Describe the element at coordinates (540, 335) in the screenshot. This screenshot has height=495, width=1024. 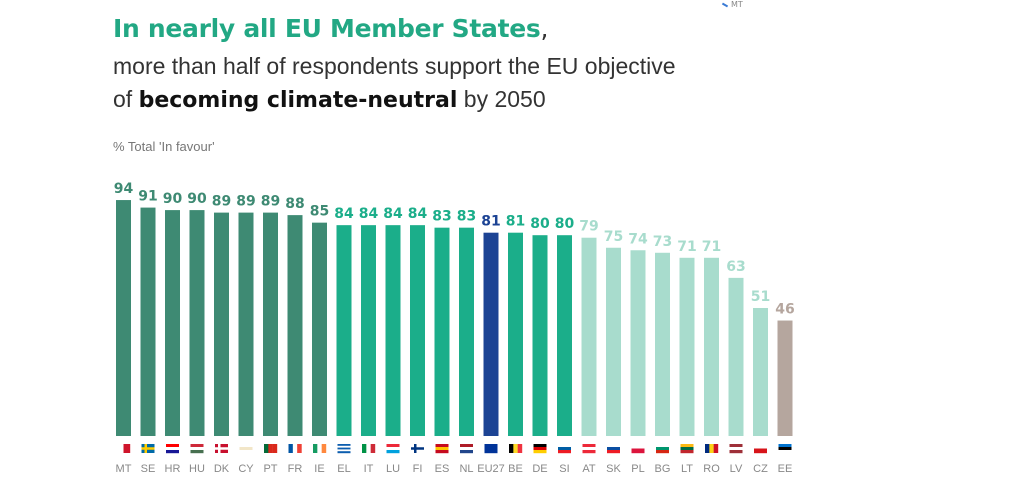
I see `bar-de` at that location.